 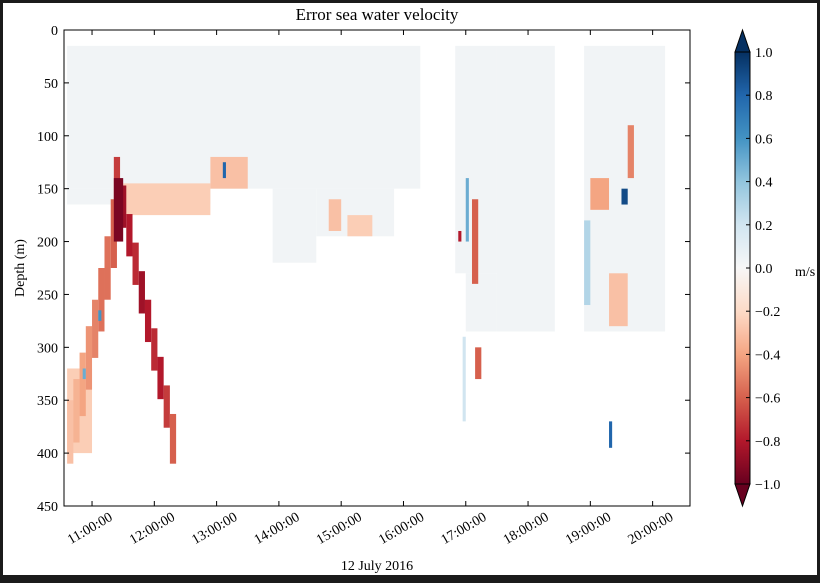 What do you see at coordinates (764, 53) in the screenshot?
I see `colorbar-tick-label: 1.0` at bounding box center [764, 53].